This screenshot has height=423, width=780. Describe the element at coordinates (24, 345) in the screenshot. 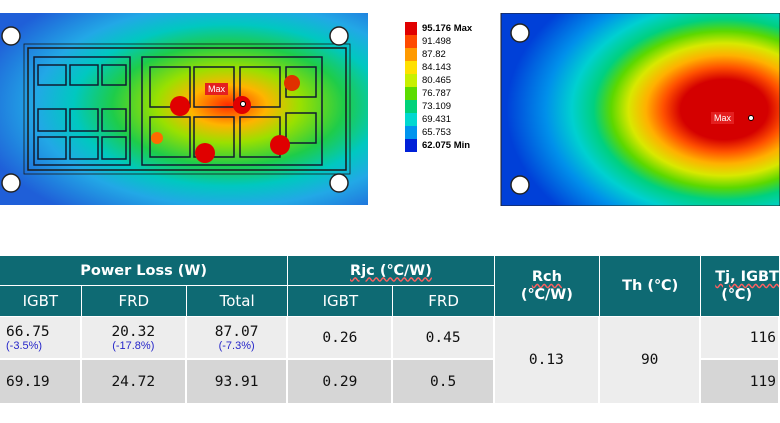

I see `cell-delta: (-3.5%)` at that location.